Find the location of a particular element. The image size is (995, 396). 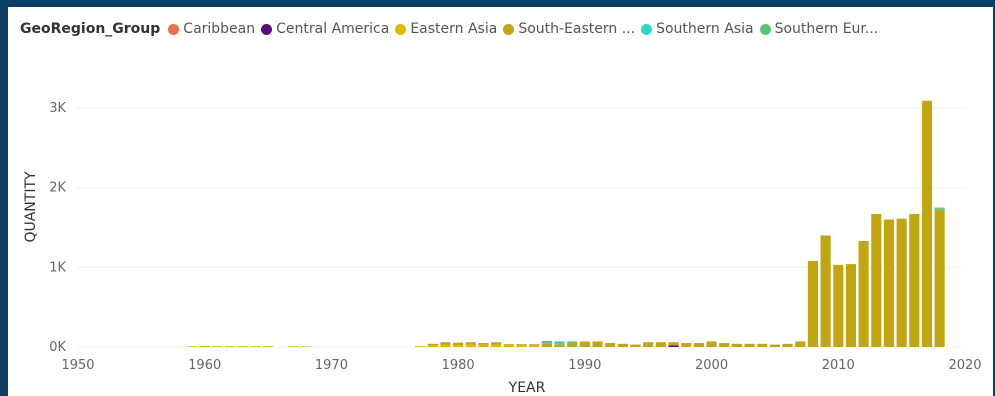

legend-item-eastern-asia: Eastern Asia is located at coordinates (446, 29).